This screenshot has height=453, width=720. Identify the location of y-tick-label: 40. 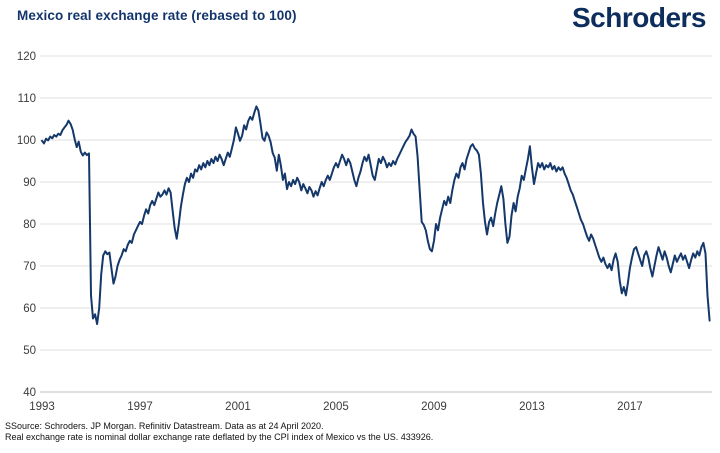
(29, 393).